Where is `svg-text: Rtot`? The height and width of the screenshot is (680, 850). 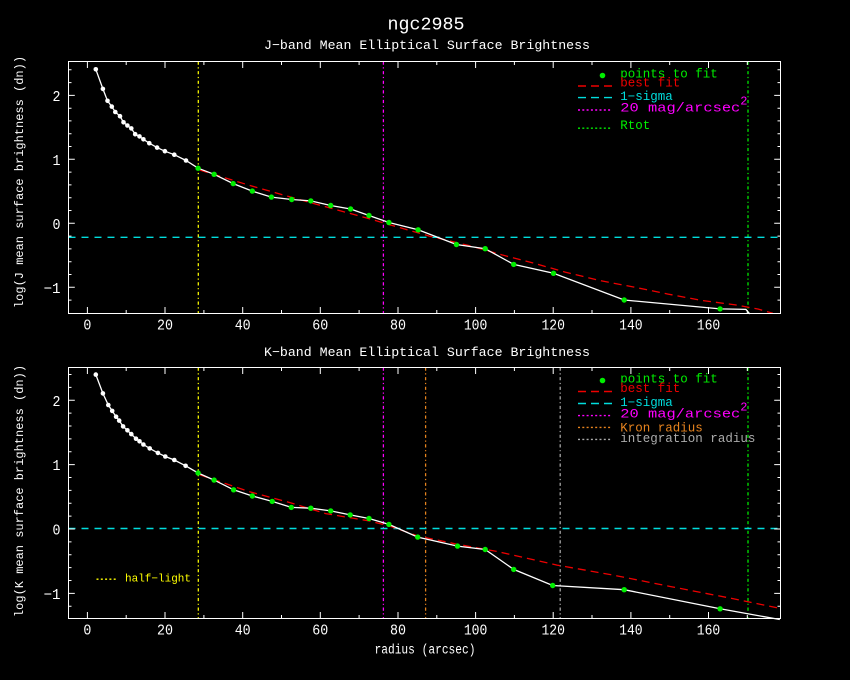 svg-text: Rtot is located at coordinates (635, 126).